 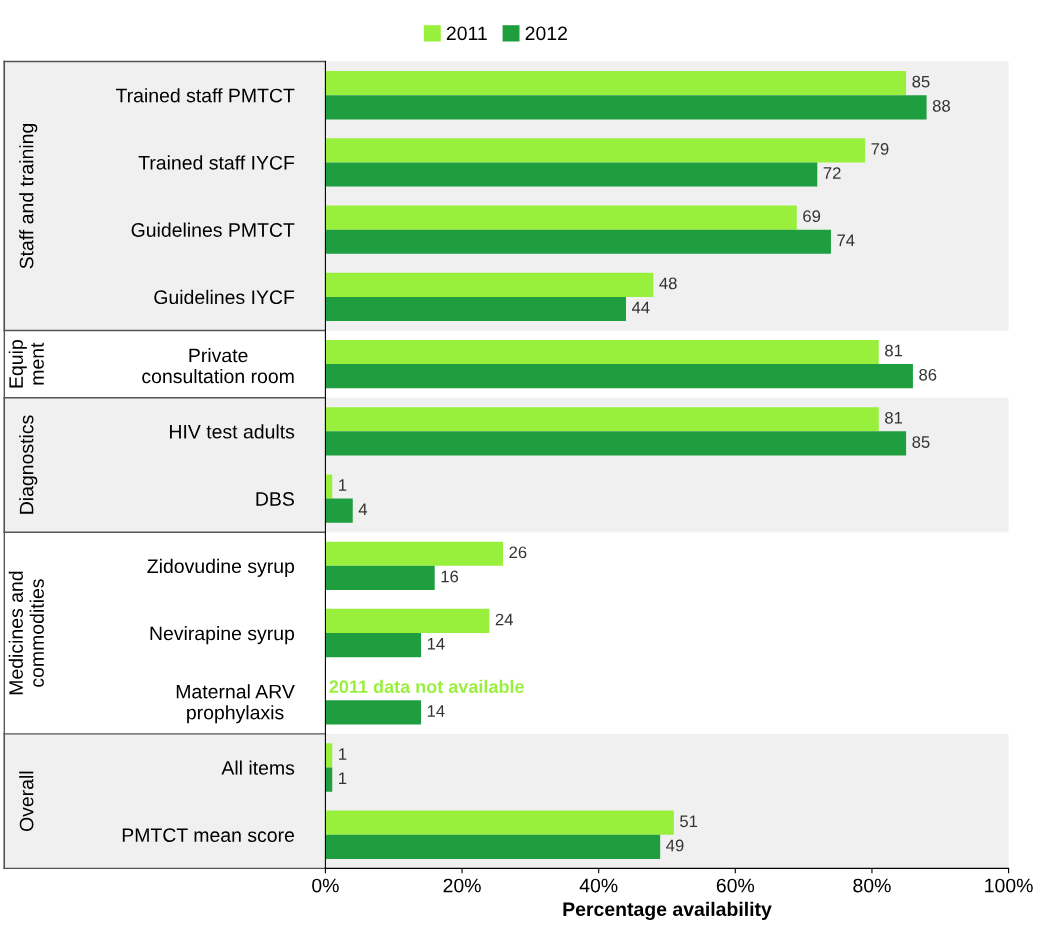 What do you see at coordinates (216, 162) in the screenshot?
I see `y-tick-label: Trained staff IYCF` at bounding box center [216, 162].